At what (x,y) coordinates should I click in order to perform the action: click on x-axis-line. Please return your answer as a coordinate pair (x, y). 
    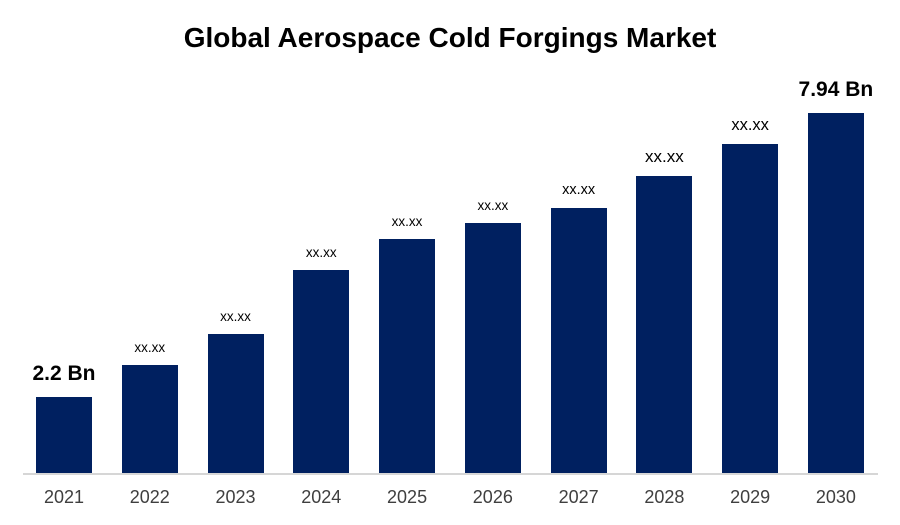
    Looking at the image, I should click on (450, 474).